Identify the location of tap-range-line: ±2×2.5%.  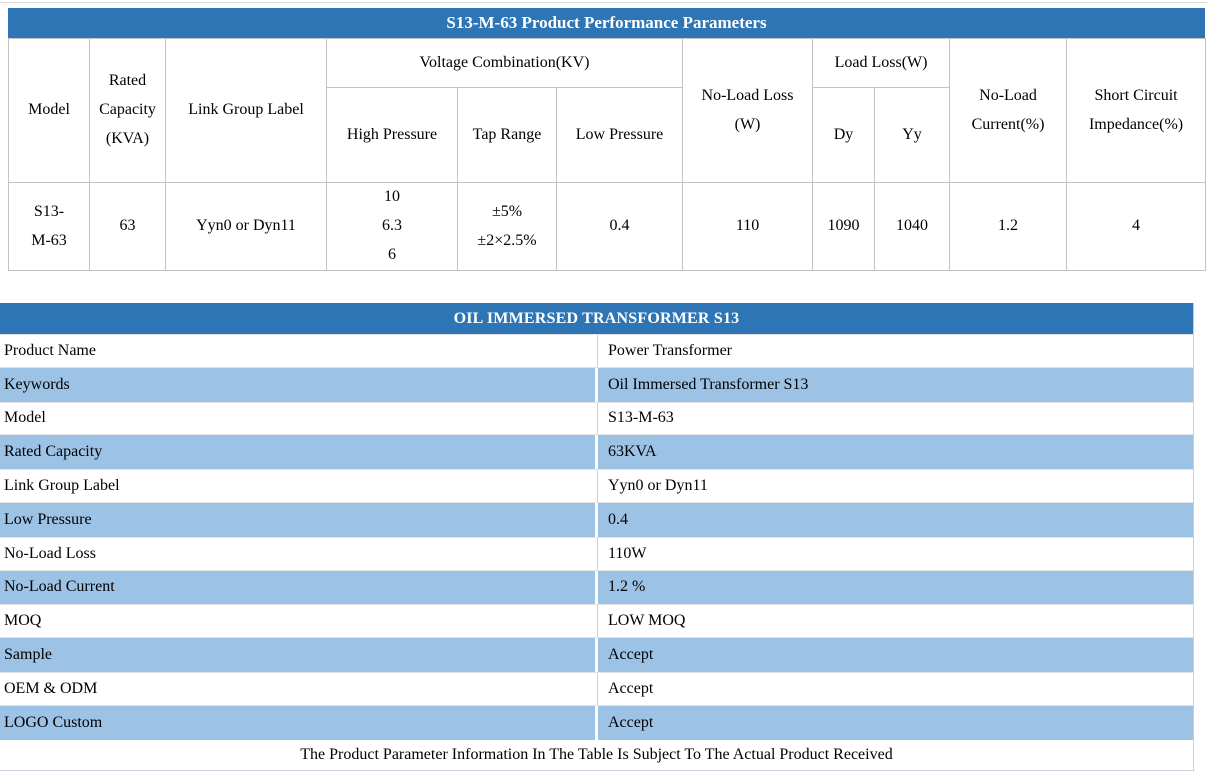
(507, 240).